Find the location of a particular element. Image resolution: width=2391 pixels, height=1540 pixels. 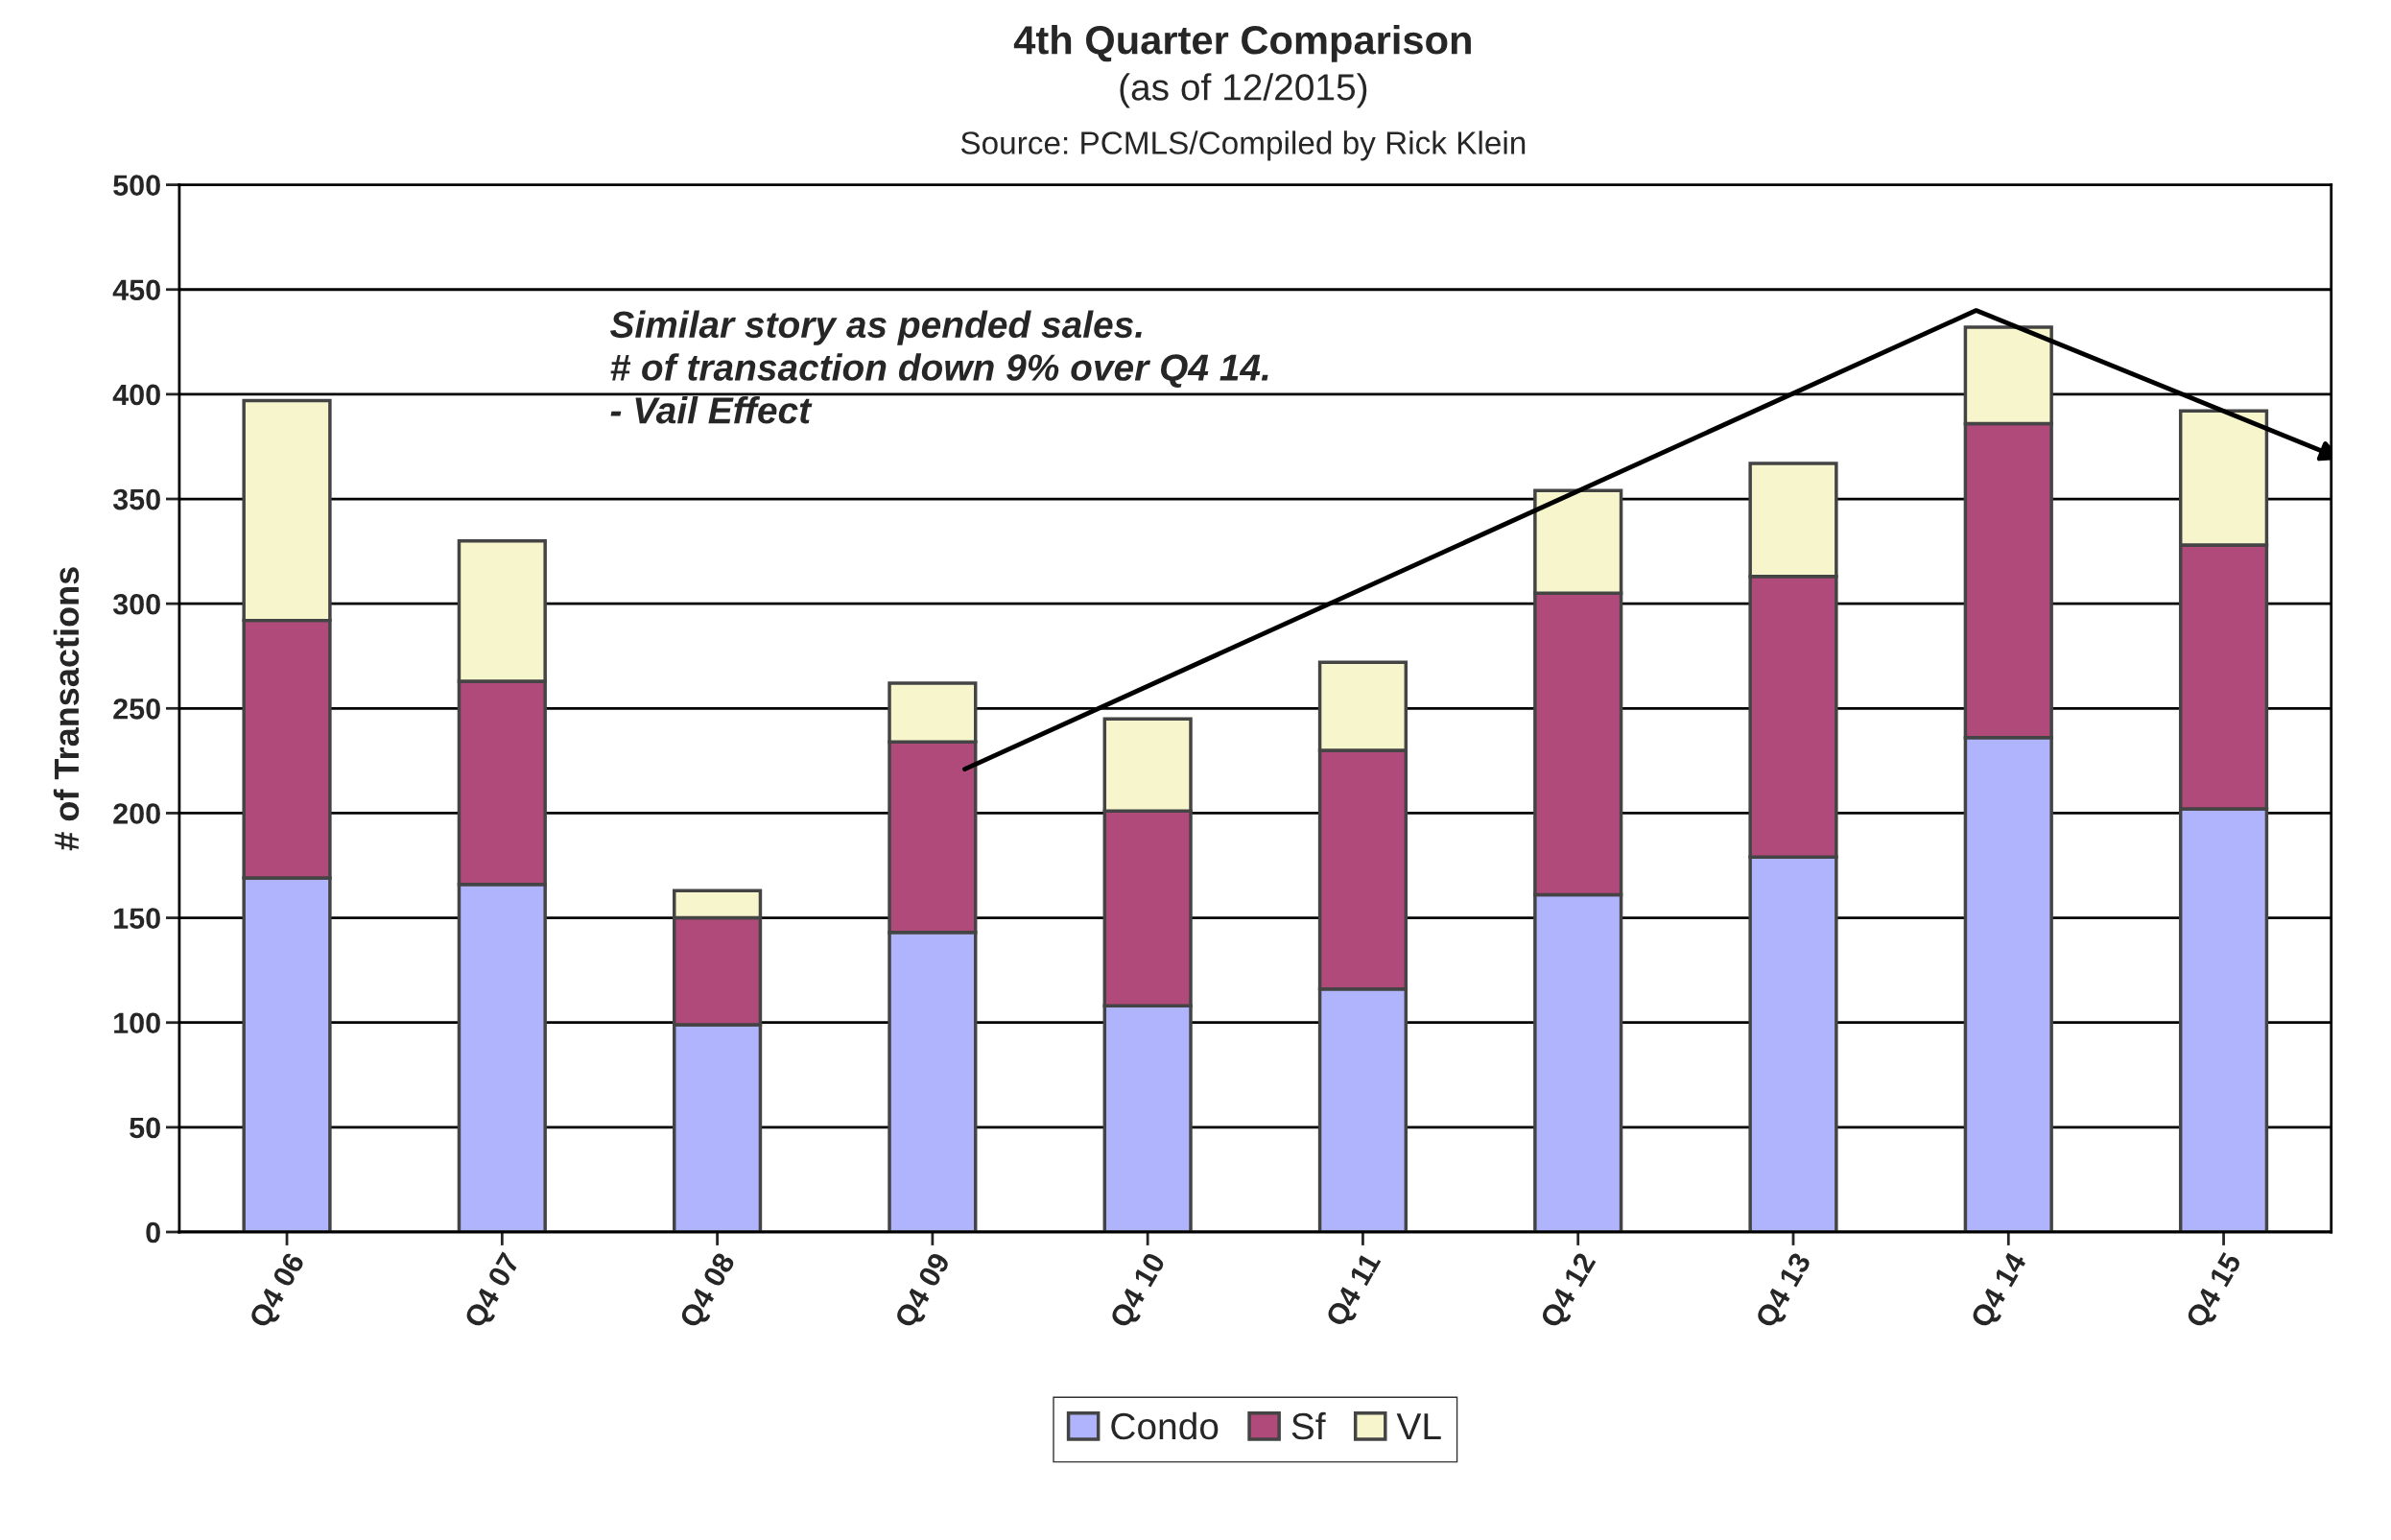

x-tick-label: Q4 07 is located at coordinates (494, 1291).